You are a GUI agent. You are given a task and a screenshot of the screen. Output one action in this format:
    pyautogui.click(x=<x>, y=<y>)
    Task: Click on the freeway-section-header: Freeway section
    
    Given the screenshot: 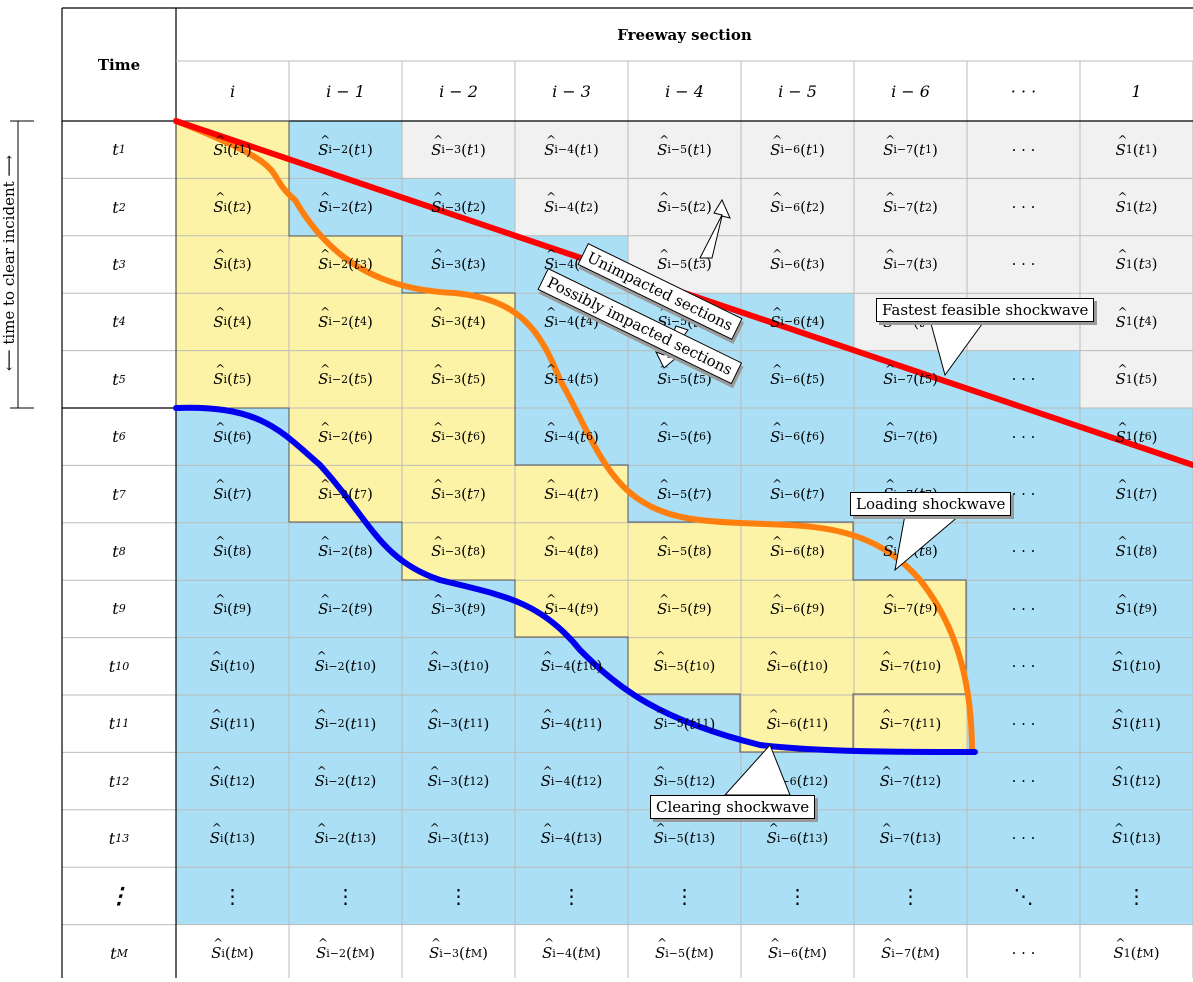 What is the action you would take?
    pyautogui.click(x=684, y=34)
    